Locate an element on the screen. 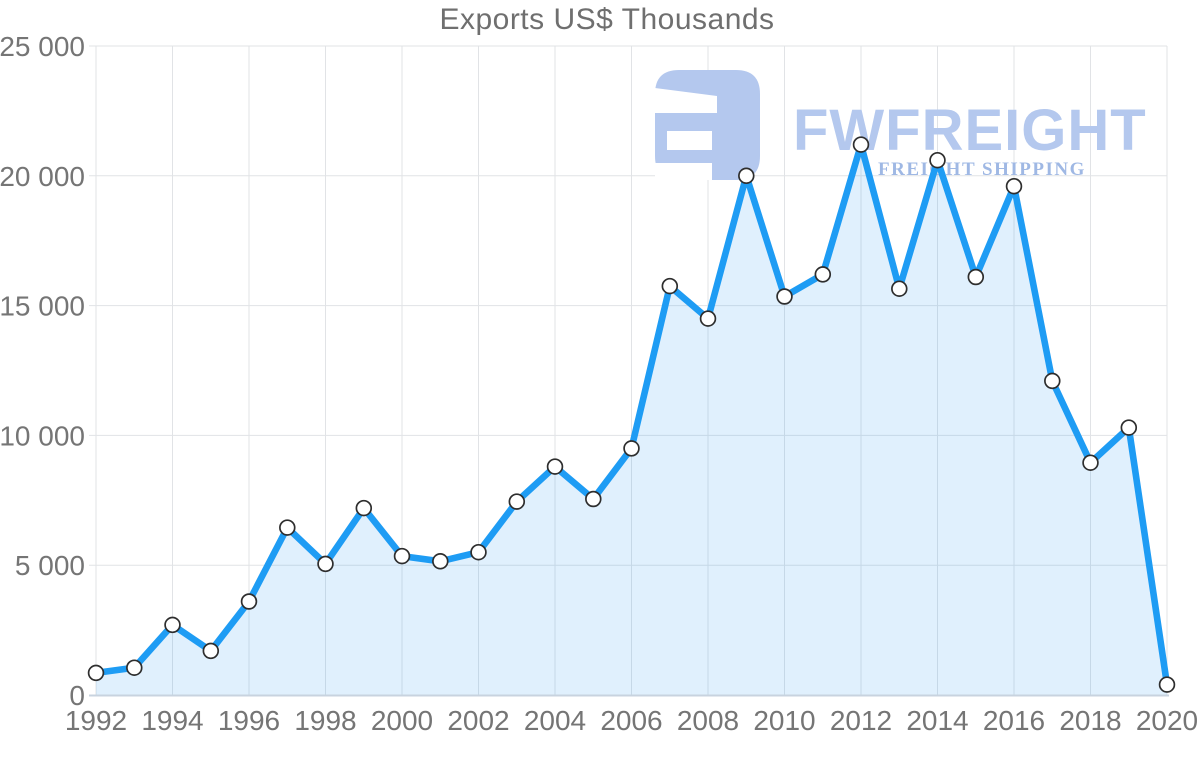  x-tick-label: 2006 is located at coordinates (631, 720).